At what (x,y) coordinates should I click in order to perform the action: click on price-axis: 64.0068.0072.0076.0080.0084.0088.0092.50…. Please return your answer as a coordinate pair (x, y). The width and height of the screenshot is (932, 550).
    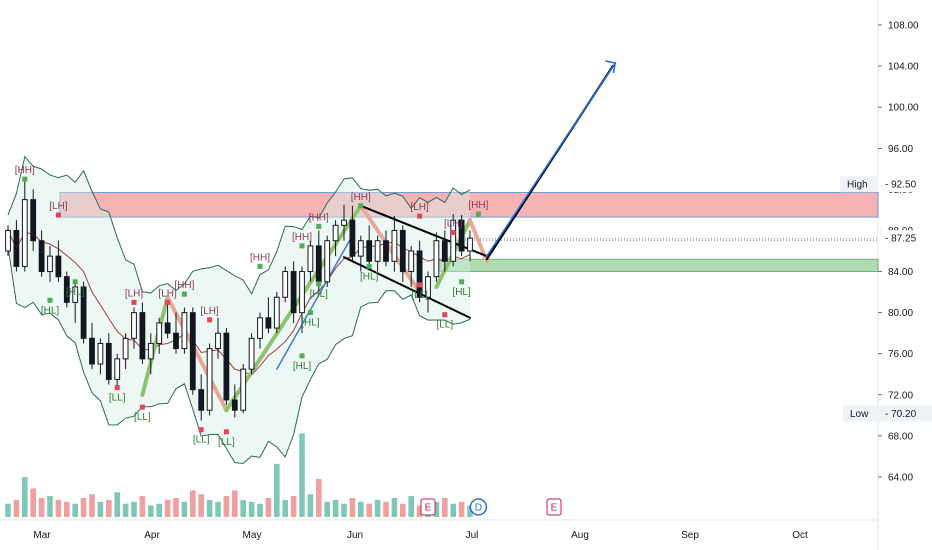
    Looking at the image, I should click on (886, 252).